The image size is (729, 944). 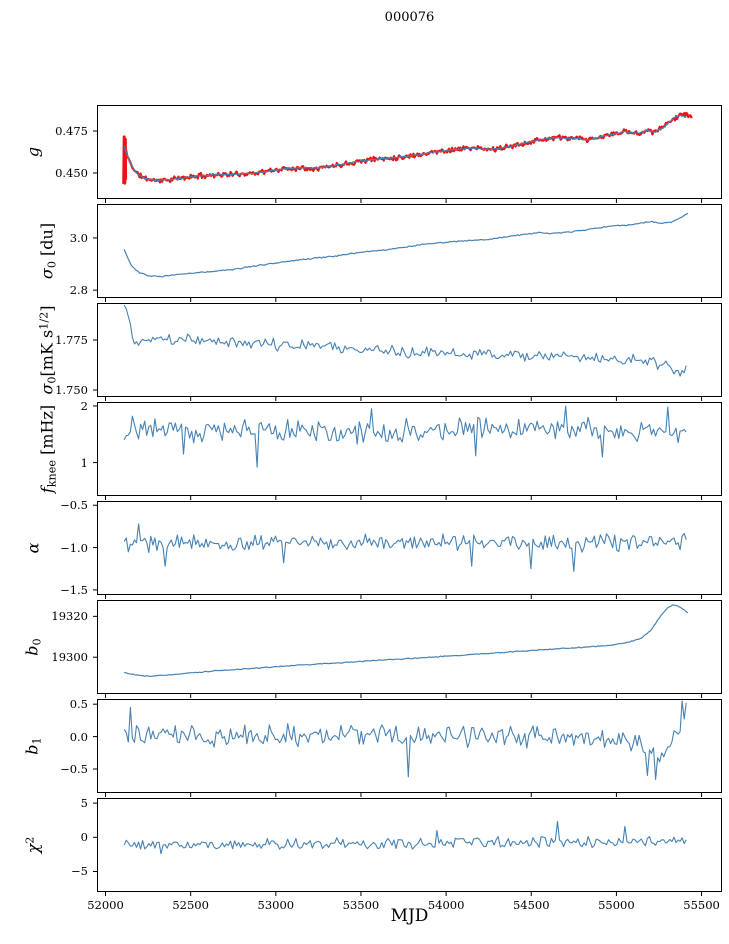 I want to click on y-axis-label-sigma0-mK: σ0[mK s1/2], so click(x=47, y=350).